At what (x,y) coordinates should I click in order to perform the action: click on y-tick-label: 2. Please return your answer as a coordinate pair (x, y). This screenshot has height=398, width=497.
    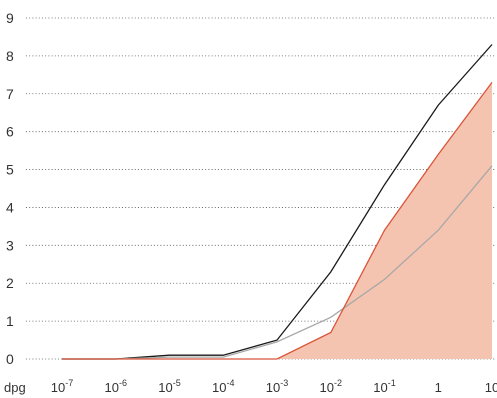
    Looking at the image, I should click on (10, 283).